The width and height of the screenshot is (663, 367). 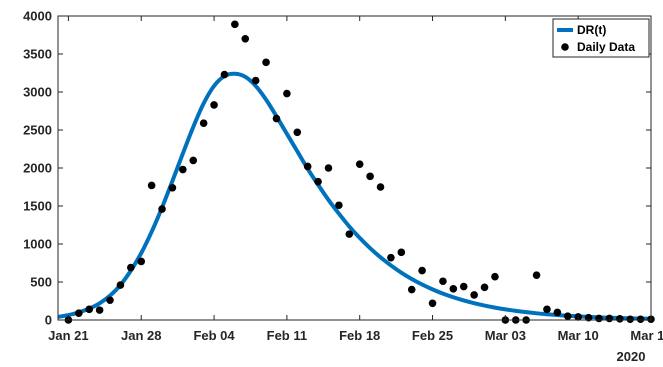 What do you see at coordinates (37, 54) in the screenshot?
I see `y-tick-label: 3500` at bounding box center [37, 54].